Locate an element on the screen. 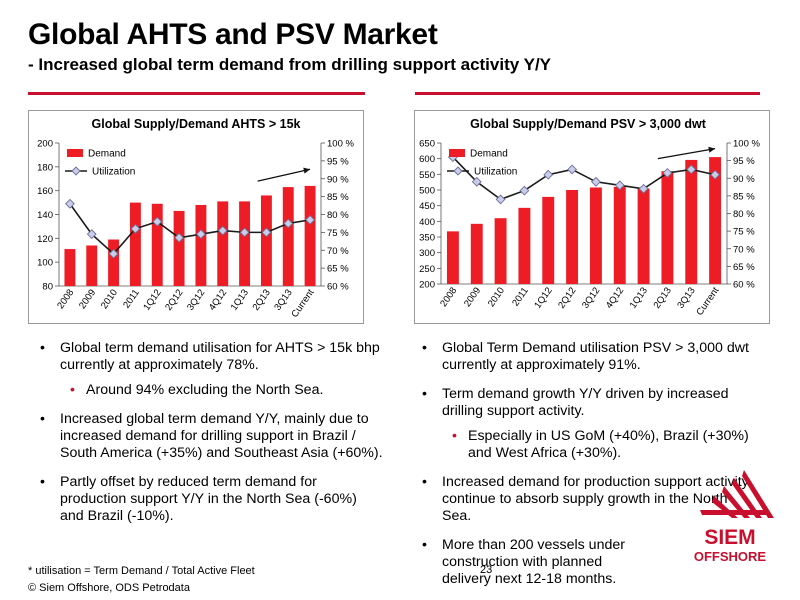 The image size is (800, 600). chart1-ytick-label: 200 is located at coordinates (427, 285).